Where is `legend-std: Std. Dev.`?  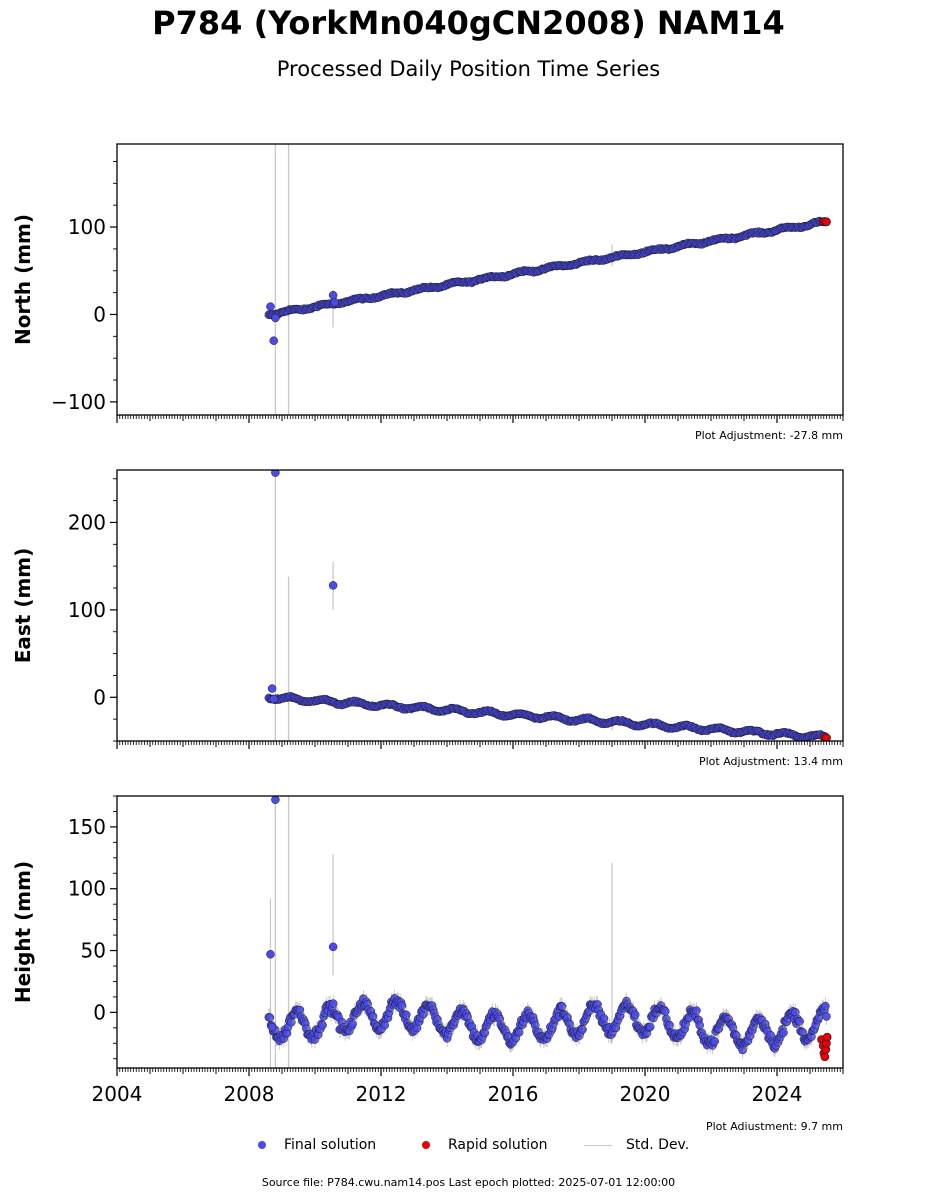
legend-std: Std. Dev. is located at coordinates (636, 1145).